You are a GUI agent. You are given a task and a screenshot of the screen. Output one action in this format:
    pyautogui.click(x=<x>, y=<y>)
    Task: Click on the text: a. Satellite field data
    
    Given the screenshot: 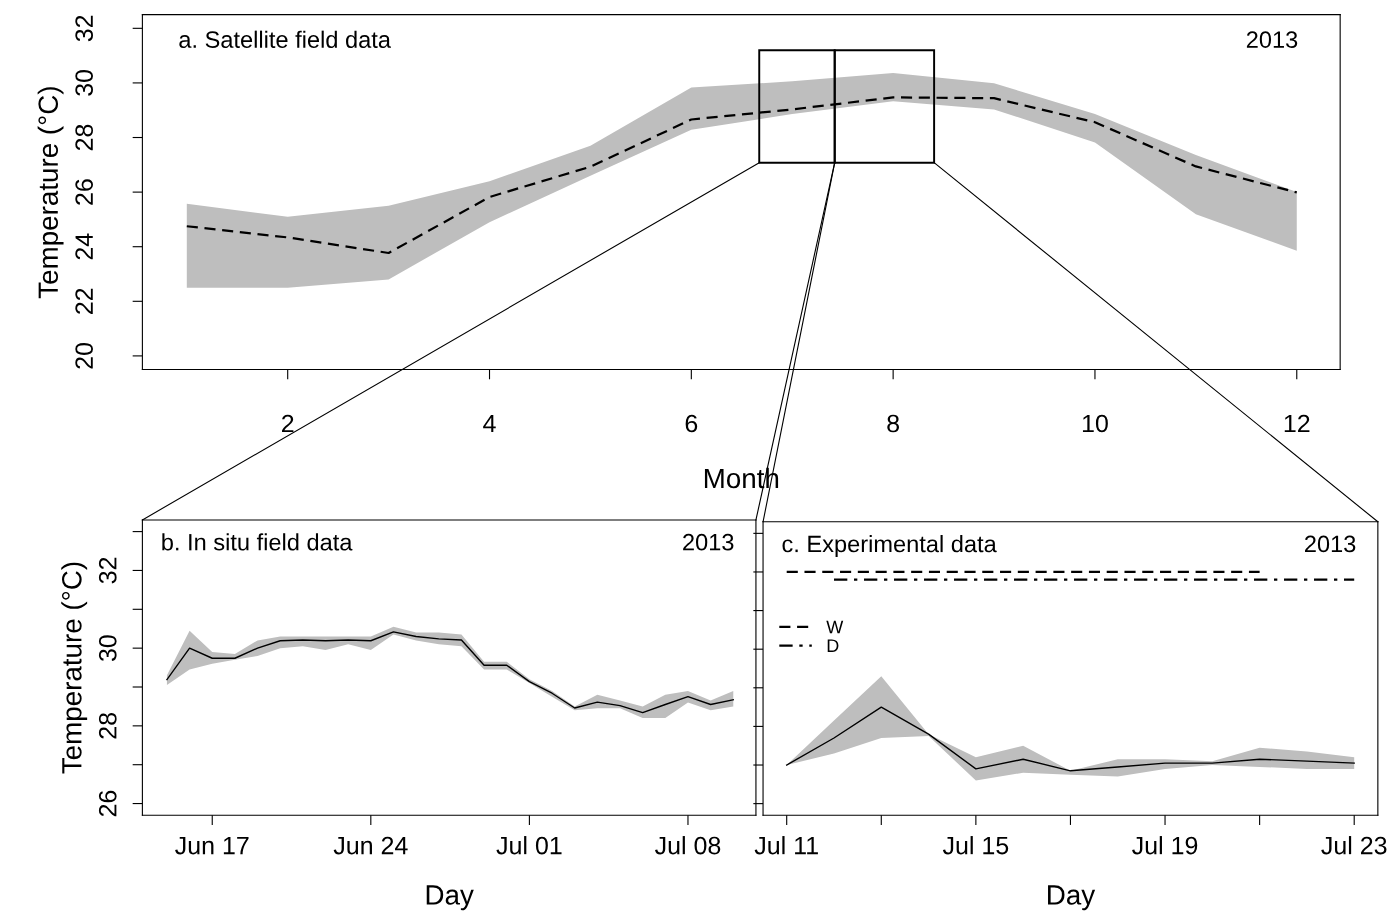 What is the action you would take?
    pyautogui.click(x=285, y=39)
    